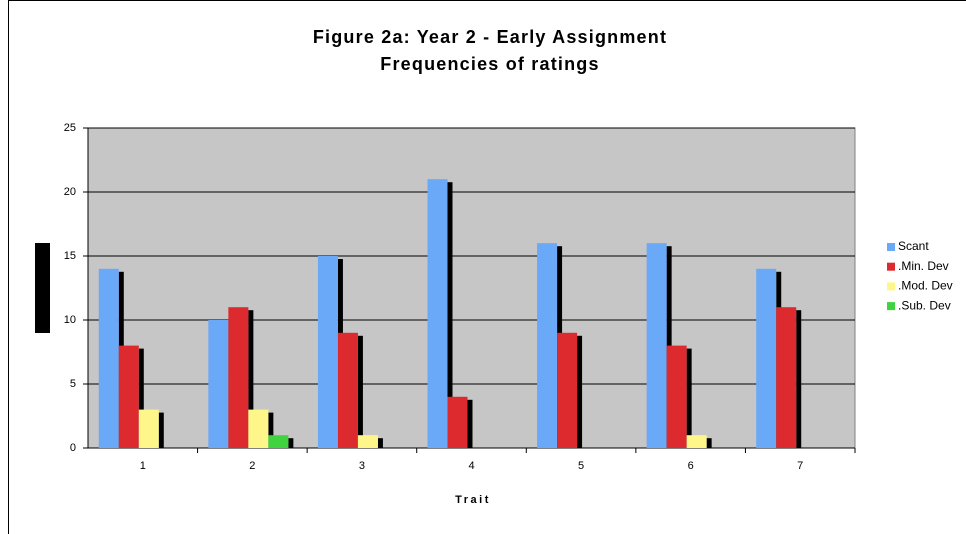 The width and height of the screenshot is (966, 534). Describe the element at coordinates (925, 286) in the screenshot. I see `legend-label: .Mod. Dev` at that location.